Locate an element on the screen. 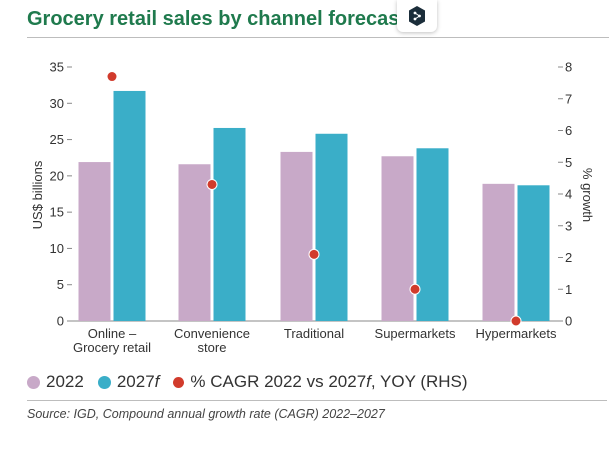 This screenshot has height=454, width=609. y-tick-label-left: 5 is located at coordinates (60, 284).